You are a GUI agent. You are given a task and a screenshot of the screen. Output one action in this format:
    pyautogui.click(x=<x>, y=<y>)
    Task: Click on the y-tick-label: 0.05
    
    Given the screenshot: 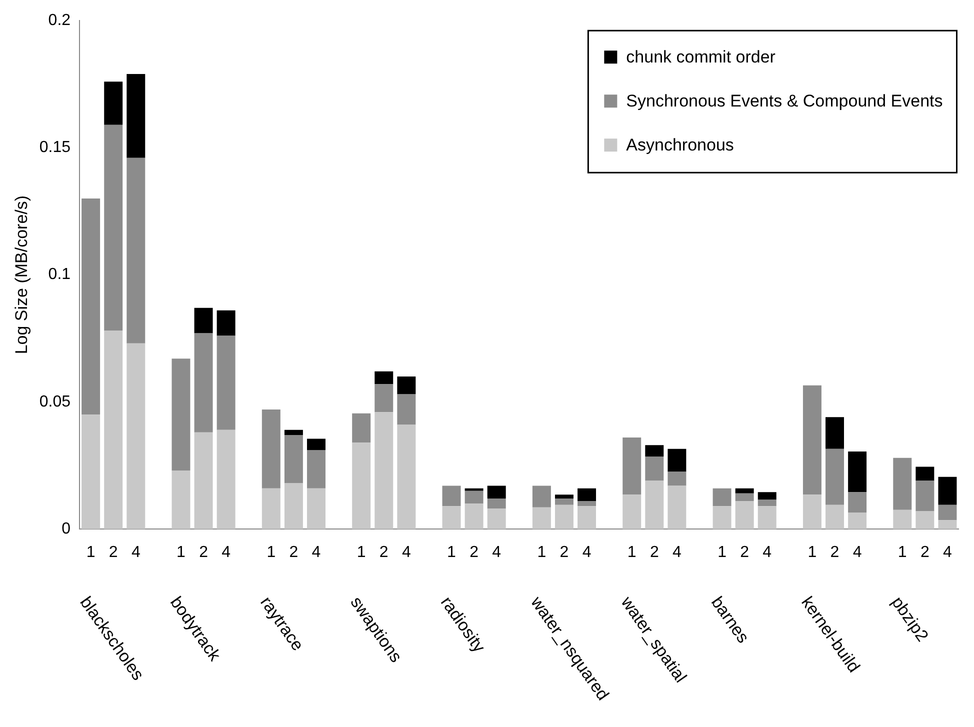 What is the action you would take?
    pyautogui.click(x=55, y=401)
    